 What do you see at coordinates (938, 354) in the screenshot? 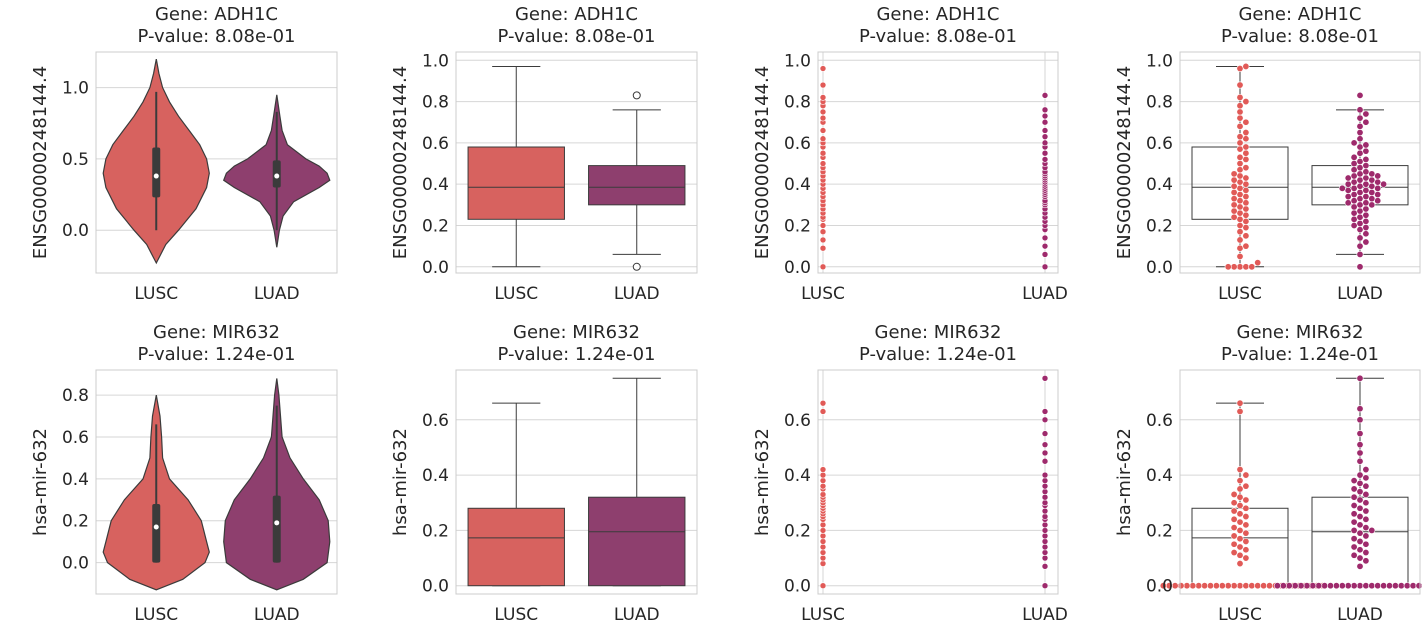
I see `subplot-title-pvalue: P-value: 1.24e-01` at bounding box center [938, 354].